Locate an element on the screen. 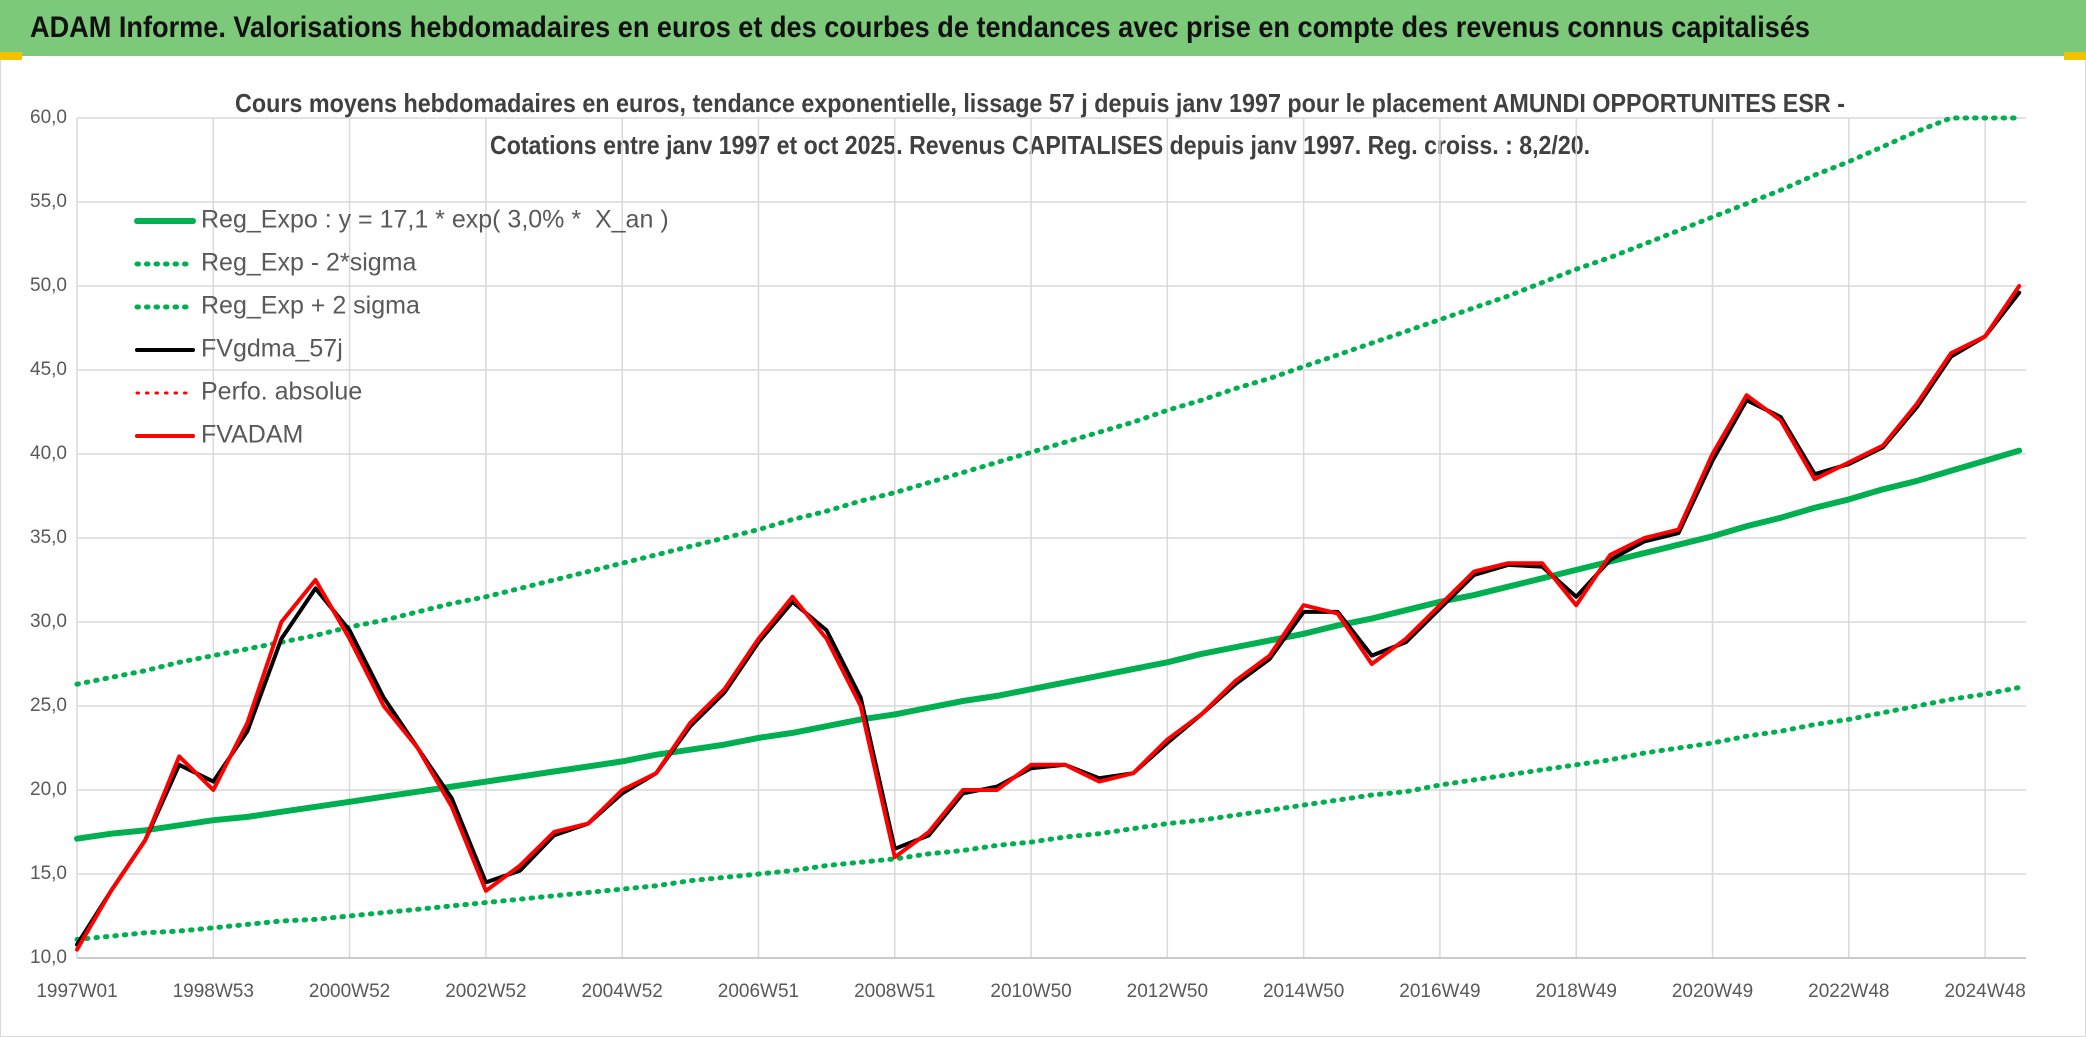 Image resolution: width=2086 pixels, height=1037 pixels. y-tick-label: 35,0 is located at coordinates (48, 537).